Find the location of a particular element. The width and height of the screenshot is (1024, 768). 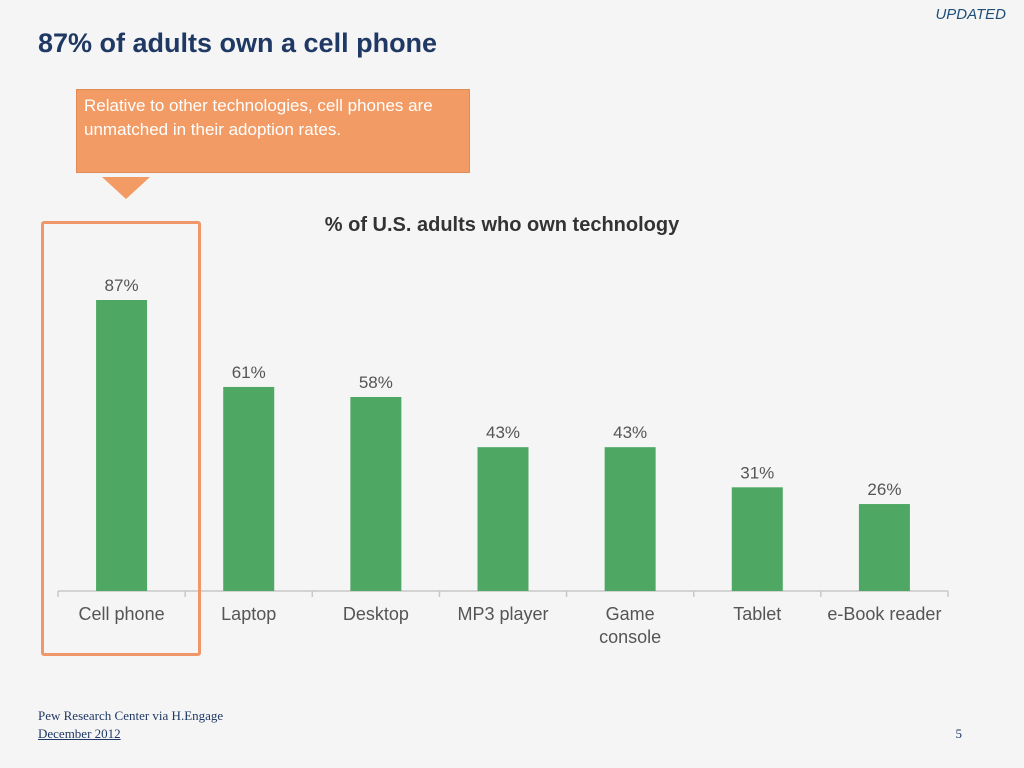

source-date-link: December 2012 is located at coordinates (79, 733).